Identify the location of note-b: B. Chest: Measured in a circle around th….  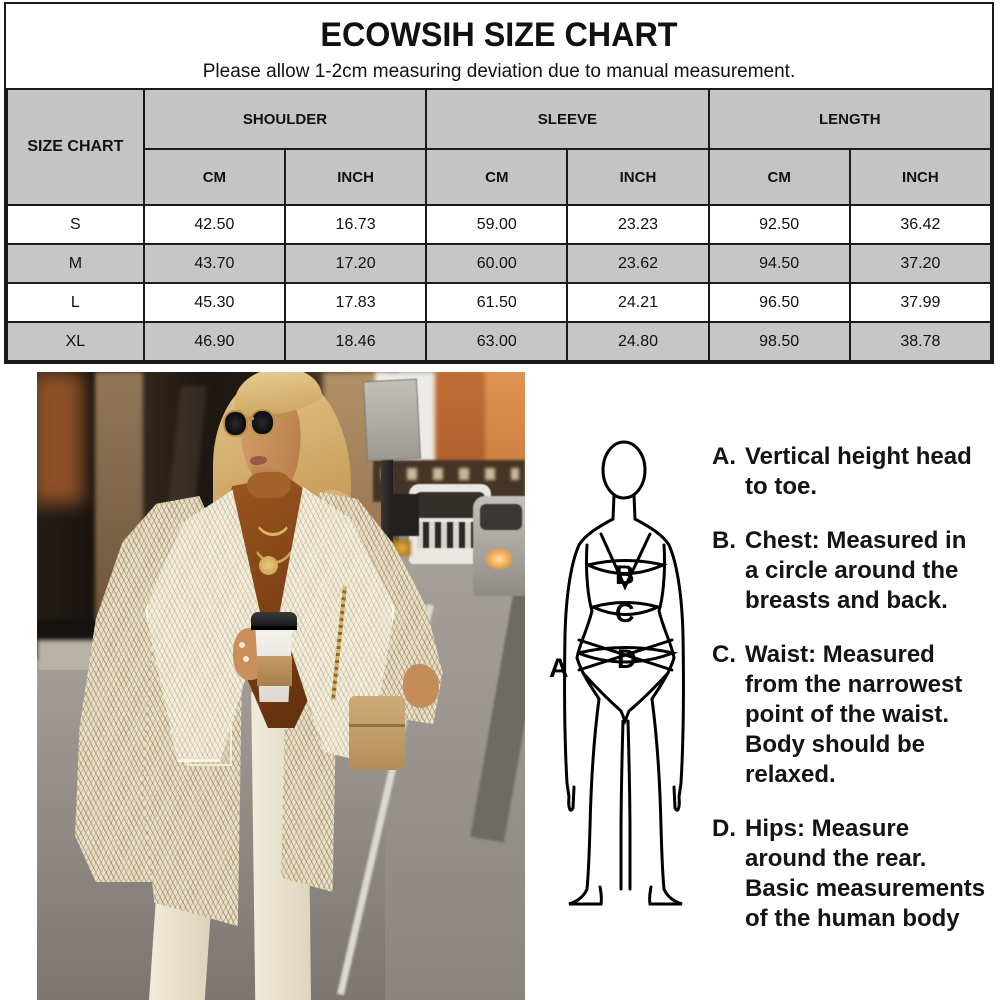
(853, 571).